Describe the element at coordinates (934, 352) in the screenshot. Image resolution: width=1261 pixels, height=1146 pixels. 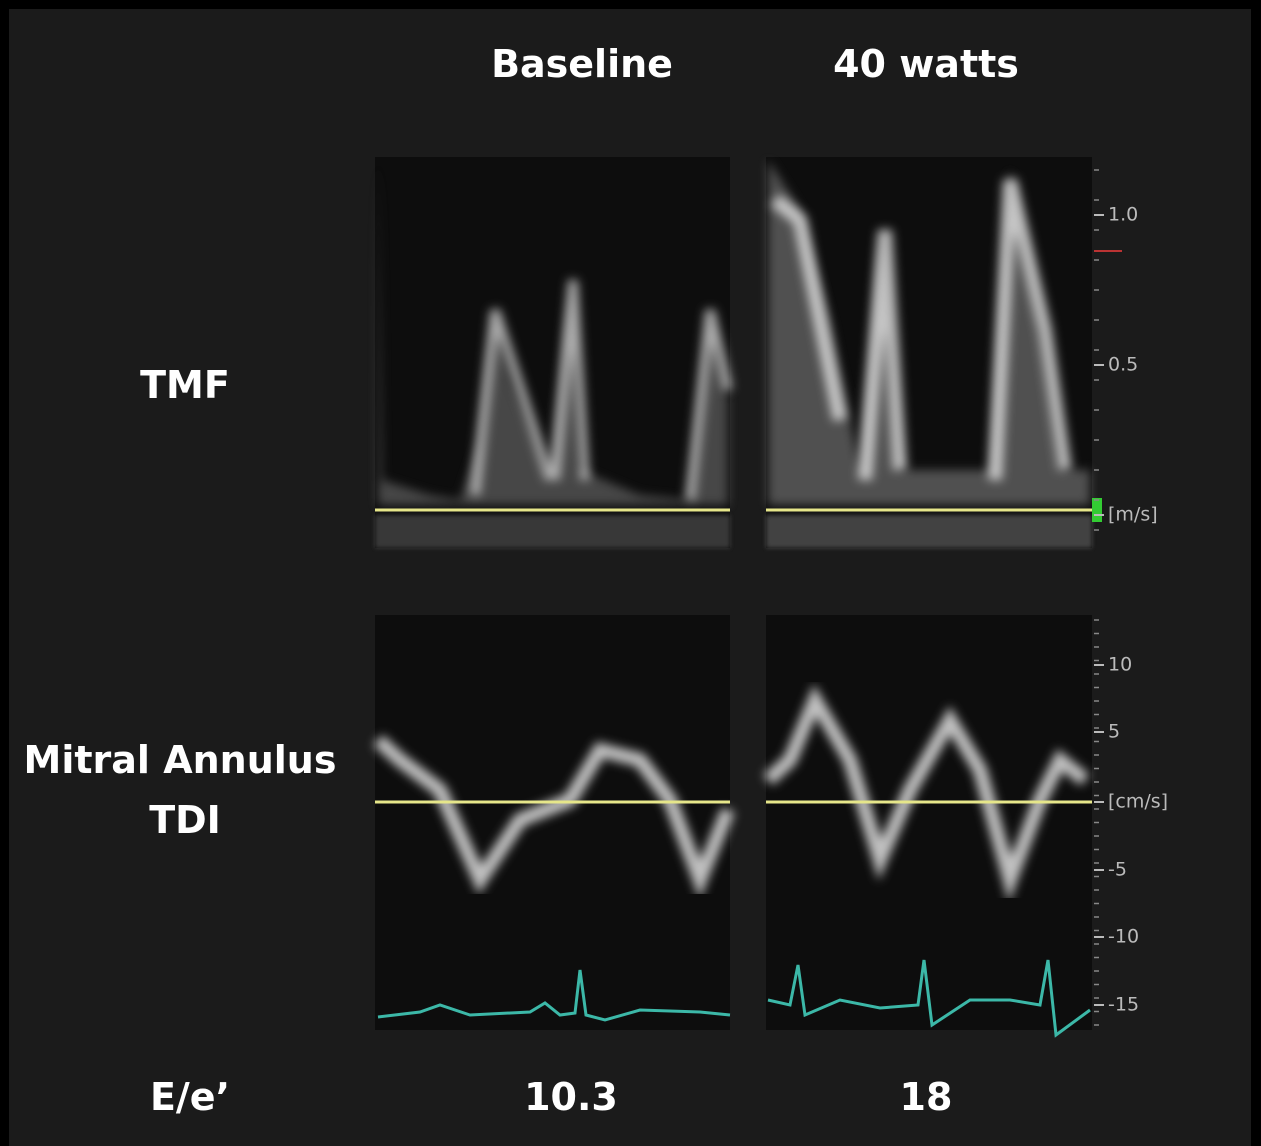
I see `tmf-40w-image` at that location.